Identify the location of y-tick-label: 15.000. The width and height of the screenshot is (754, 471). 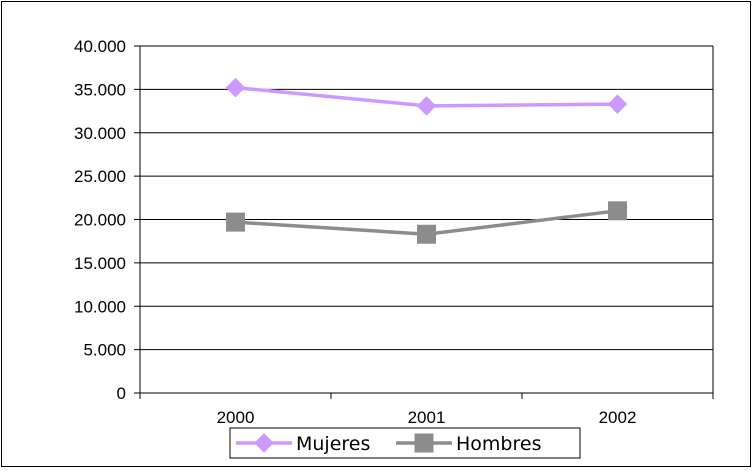
(100, 263).